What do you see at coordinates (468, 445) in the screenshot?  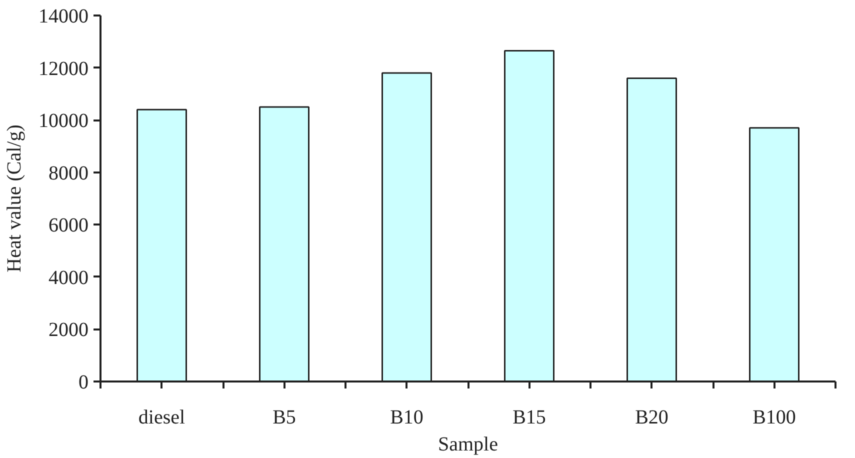 I see `x-axis-title: Sample` at bounding box center [468, 445].